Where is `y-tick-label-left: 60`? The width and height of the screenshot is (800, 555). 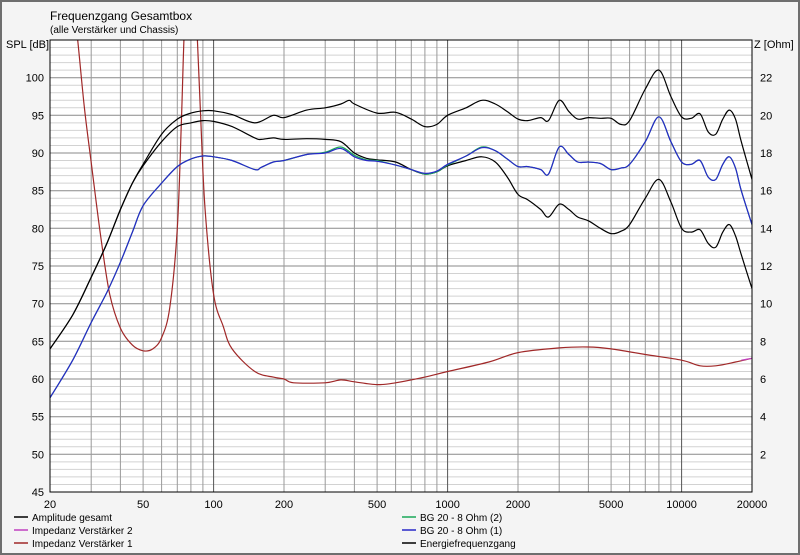 y-tick-label-left: 60 is located at coordinates (38, 380).